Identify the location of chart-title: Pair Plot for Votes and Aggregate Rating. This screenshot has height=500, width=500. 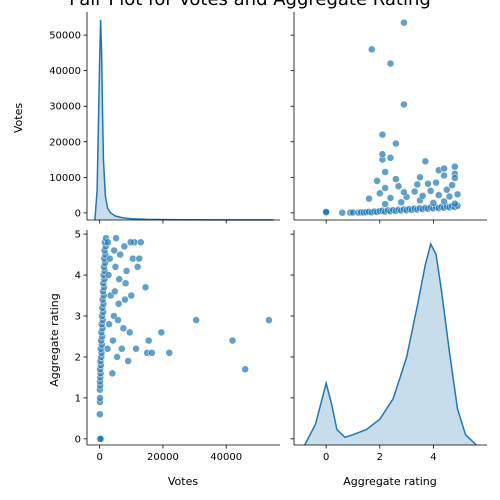
(250, 5).